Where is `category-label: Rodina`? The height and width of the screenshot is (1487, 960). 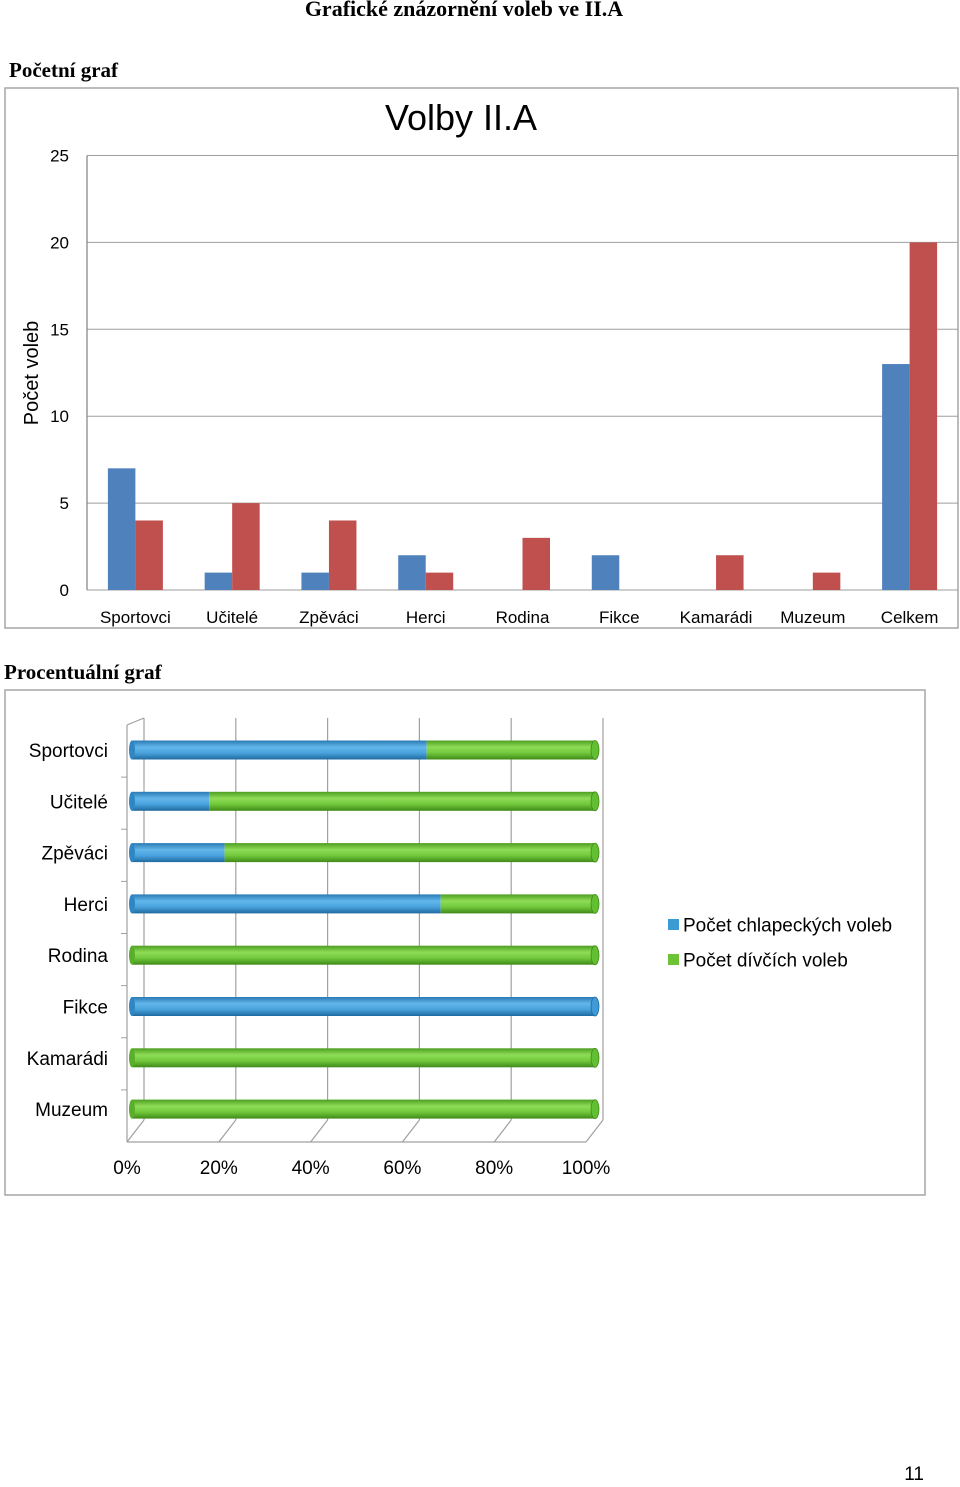
category-label: Rodina is located at coordinates (78, 956).